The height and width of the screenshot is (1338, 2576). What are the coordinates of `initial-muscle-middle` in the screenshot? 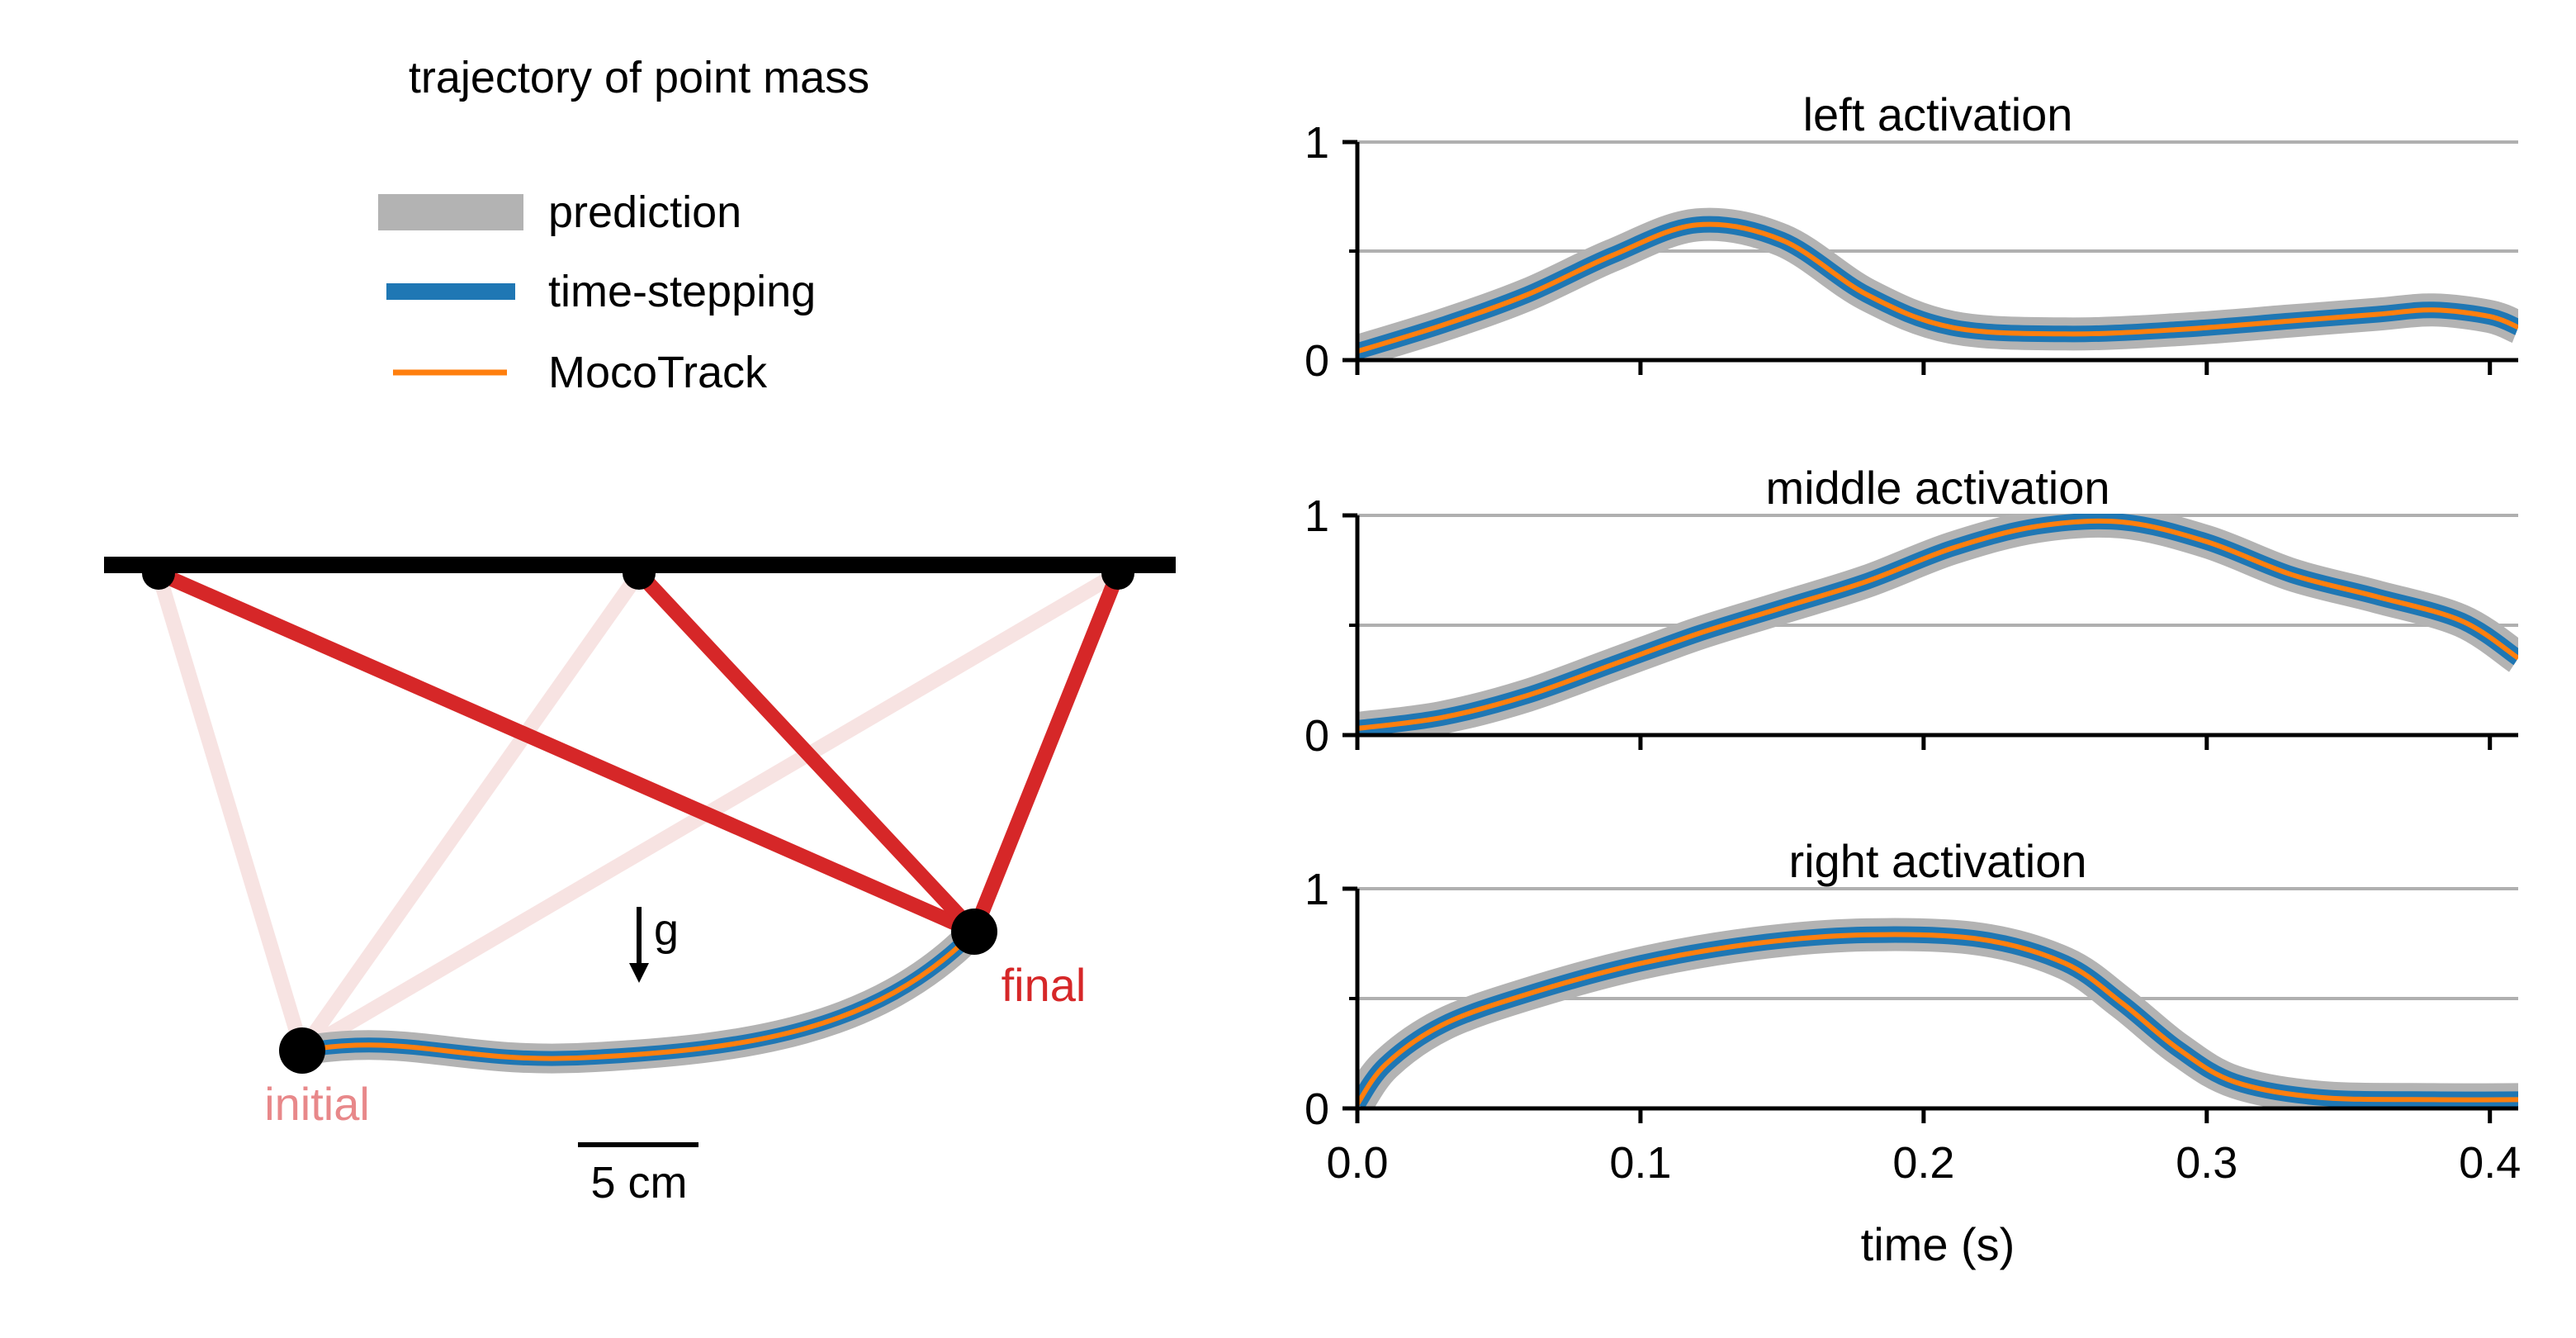 It's located at (471, 812).